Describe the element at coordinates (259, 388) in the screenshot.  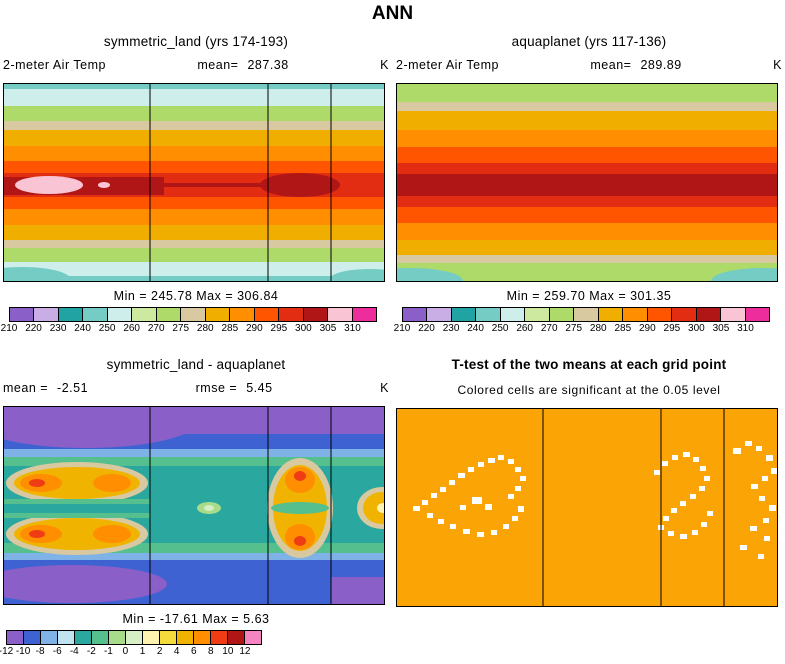
I see `rmse-value: 5.45` at that location.